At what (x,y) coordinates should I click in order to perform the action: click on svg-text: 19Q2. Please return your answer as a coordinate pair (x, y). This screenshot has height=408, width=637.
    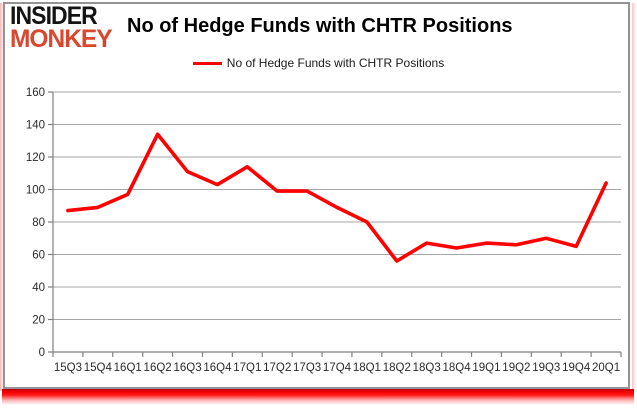
    Looking at the image, I should click on (516, 368).